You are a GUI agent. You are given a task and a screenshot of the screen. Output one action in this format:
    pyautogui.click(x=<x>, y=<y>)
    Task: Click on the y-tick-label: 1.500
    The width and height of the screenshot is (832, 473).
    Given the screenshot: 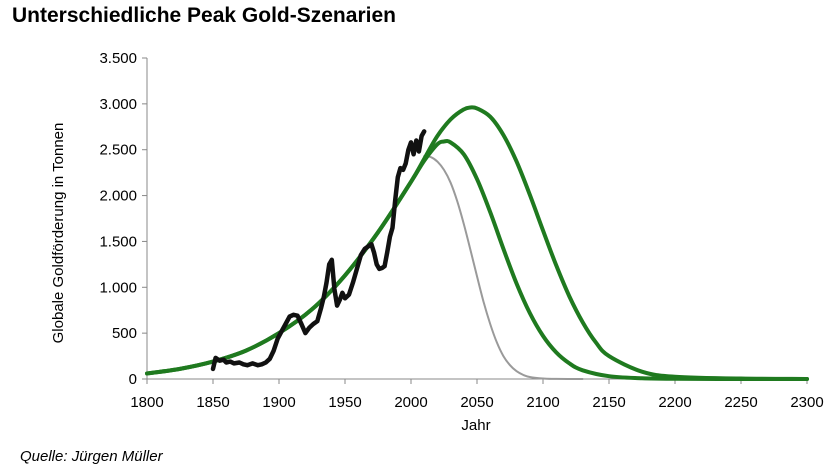 What is the action you would take?
    pyautogui.click(x=118, y=241)
    